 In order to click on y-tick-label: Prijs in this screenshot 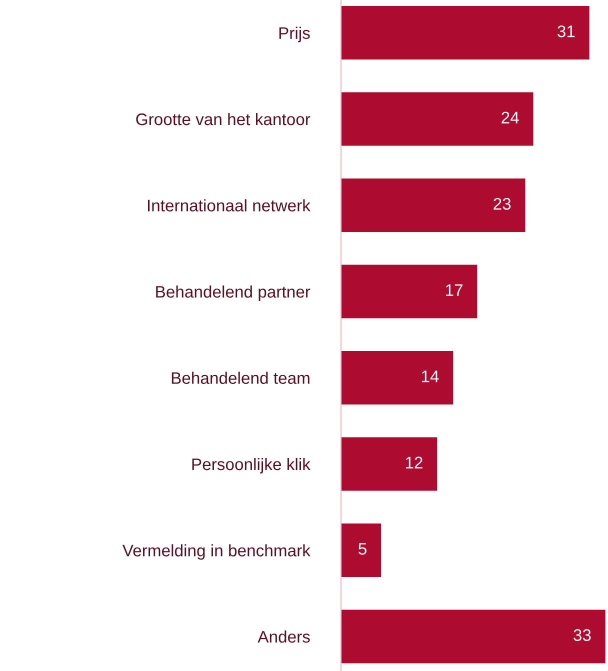, I will do `click(294, 34)`.